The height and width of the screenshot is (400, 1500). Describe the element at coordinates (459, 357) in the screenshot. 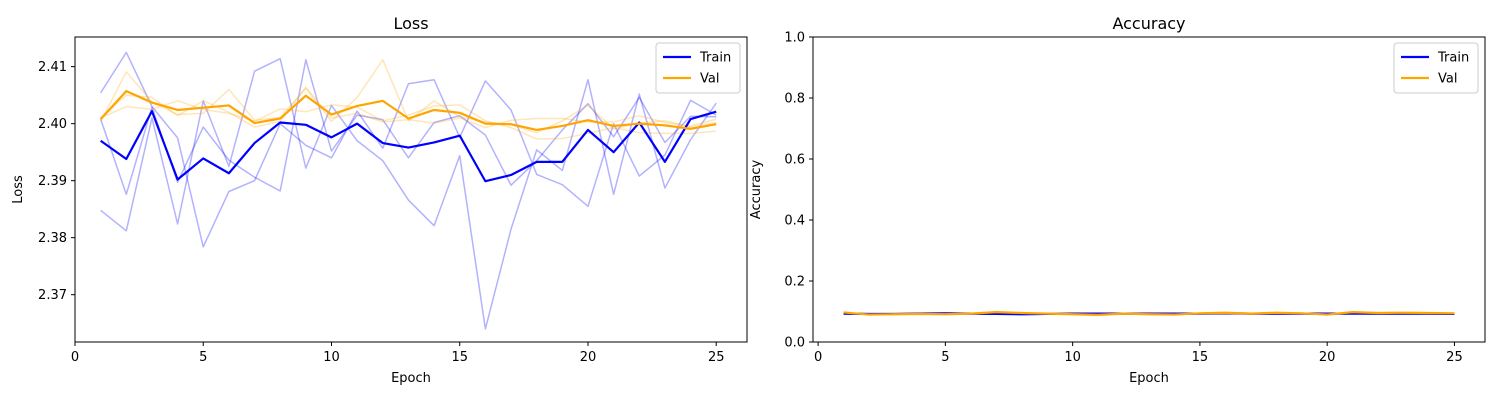

I see `loss-x-tick-label: 15` at that location.